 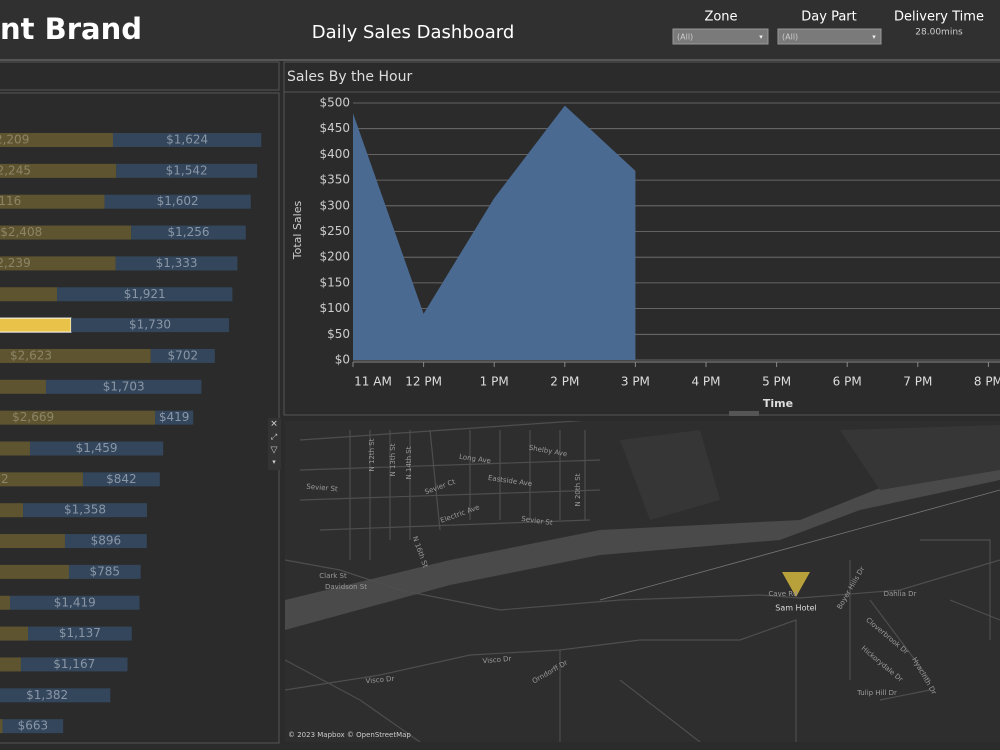 I want to click on bar-label: $1,602, so click(x=178, y=201).